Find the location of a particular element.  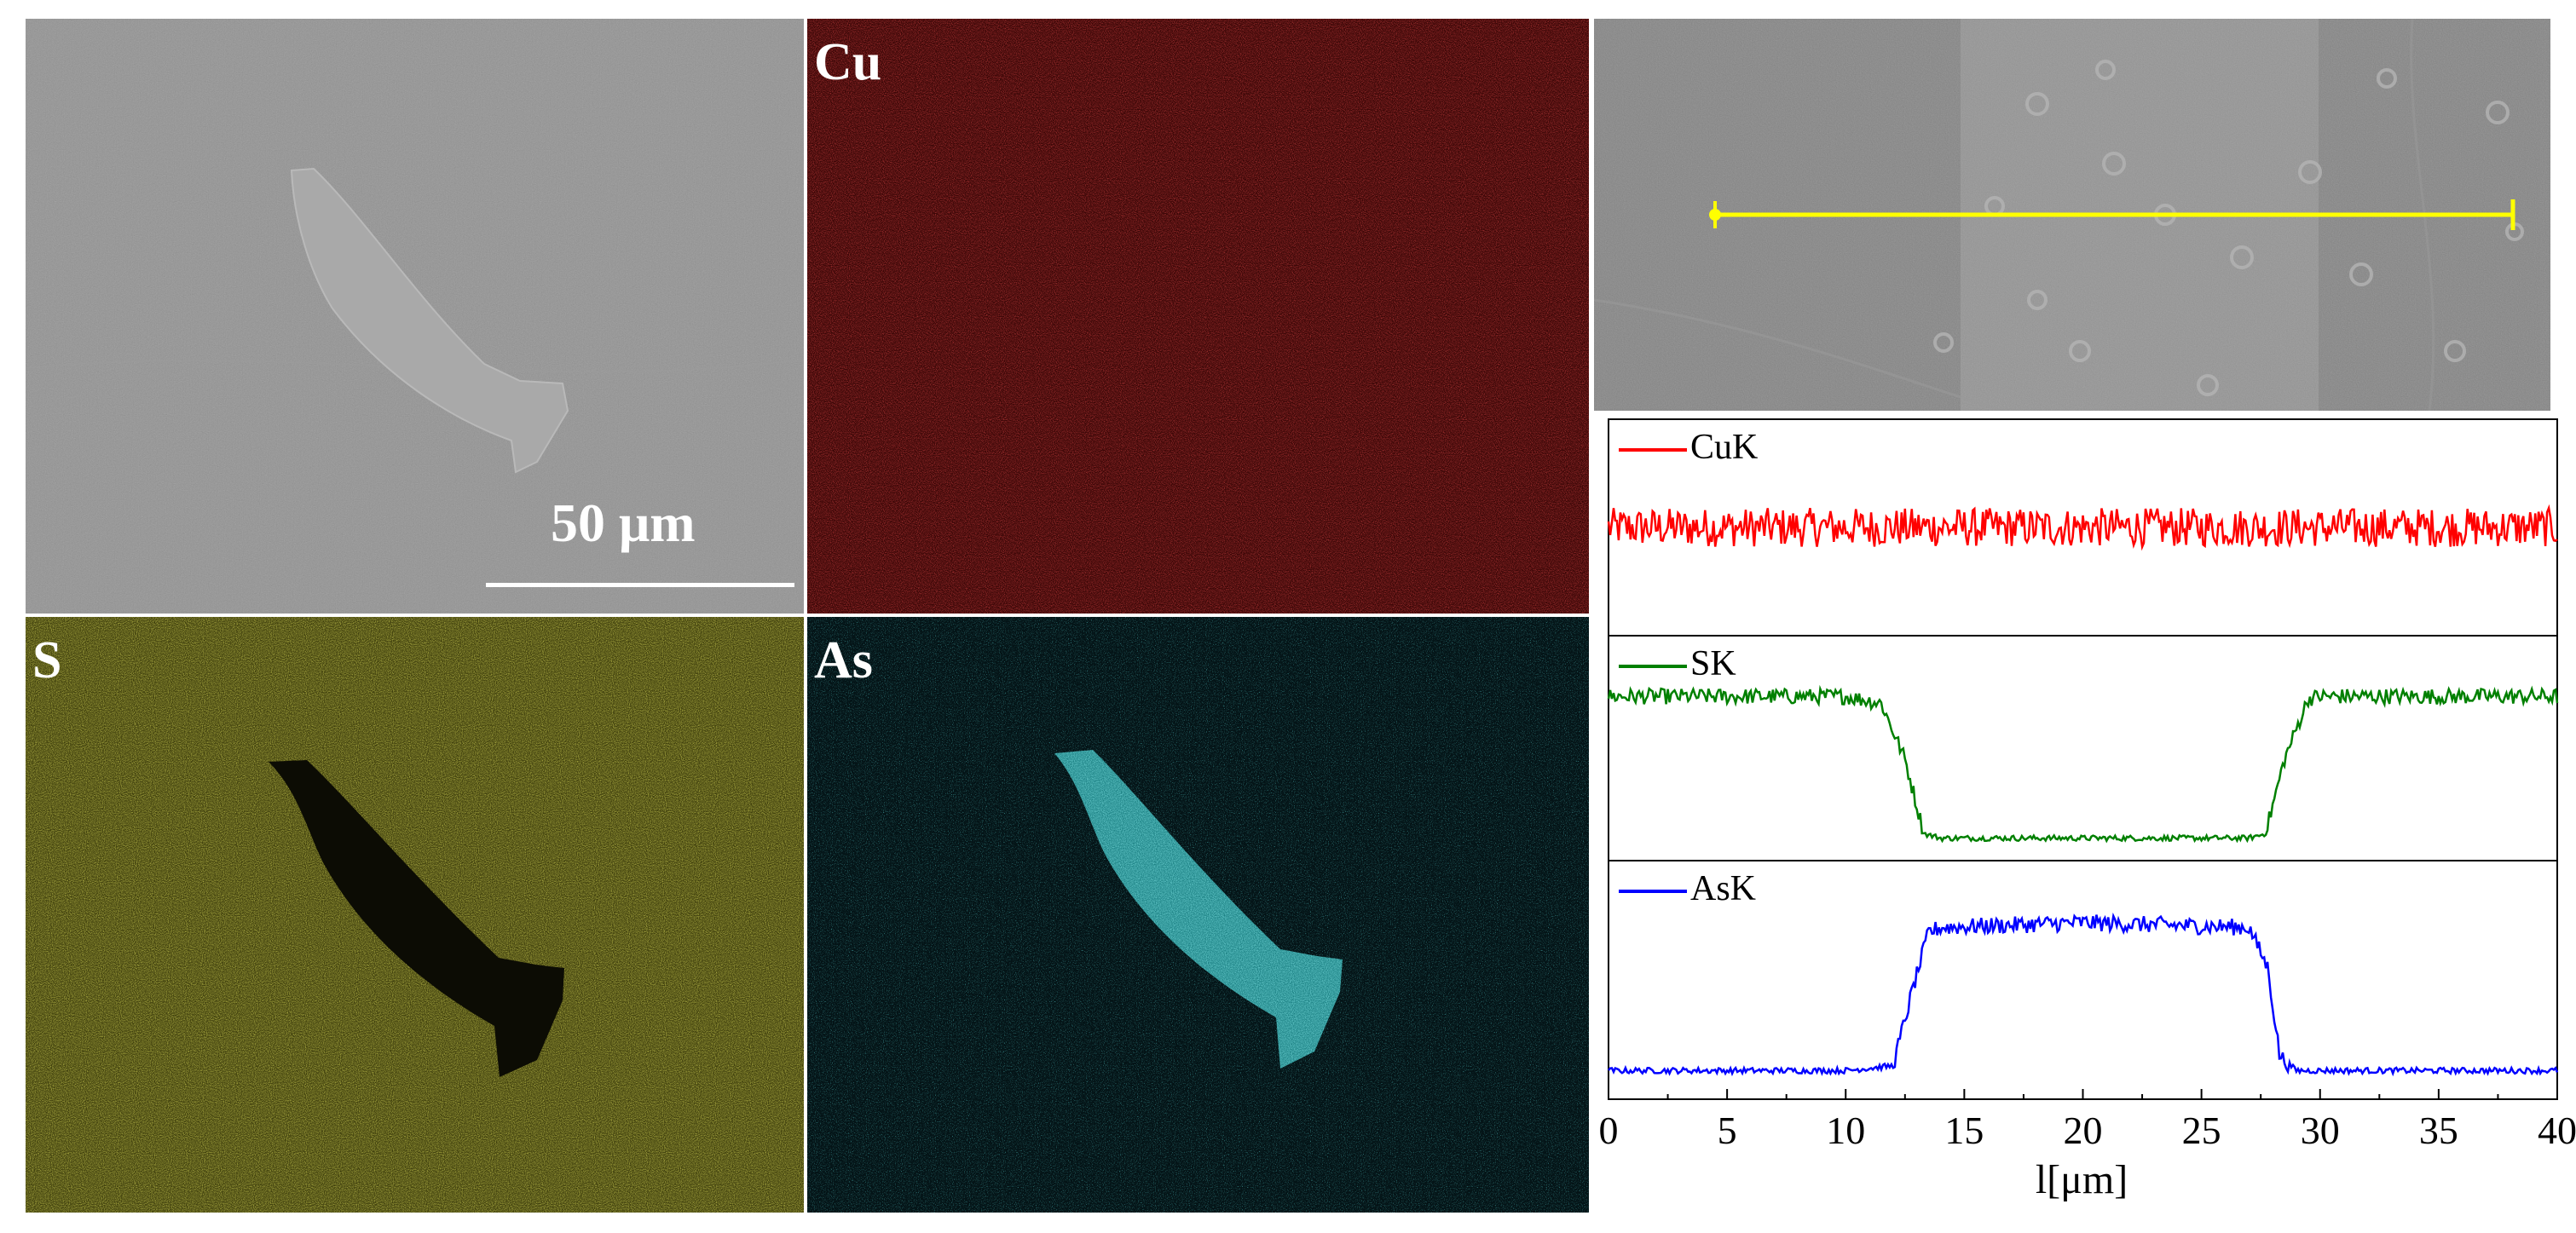

series-line-sk is located at coordinates (2083, 764).